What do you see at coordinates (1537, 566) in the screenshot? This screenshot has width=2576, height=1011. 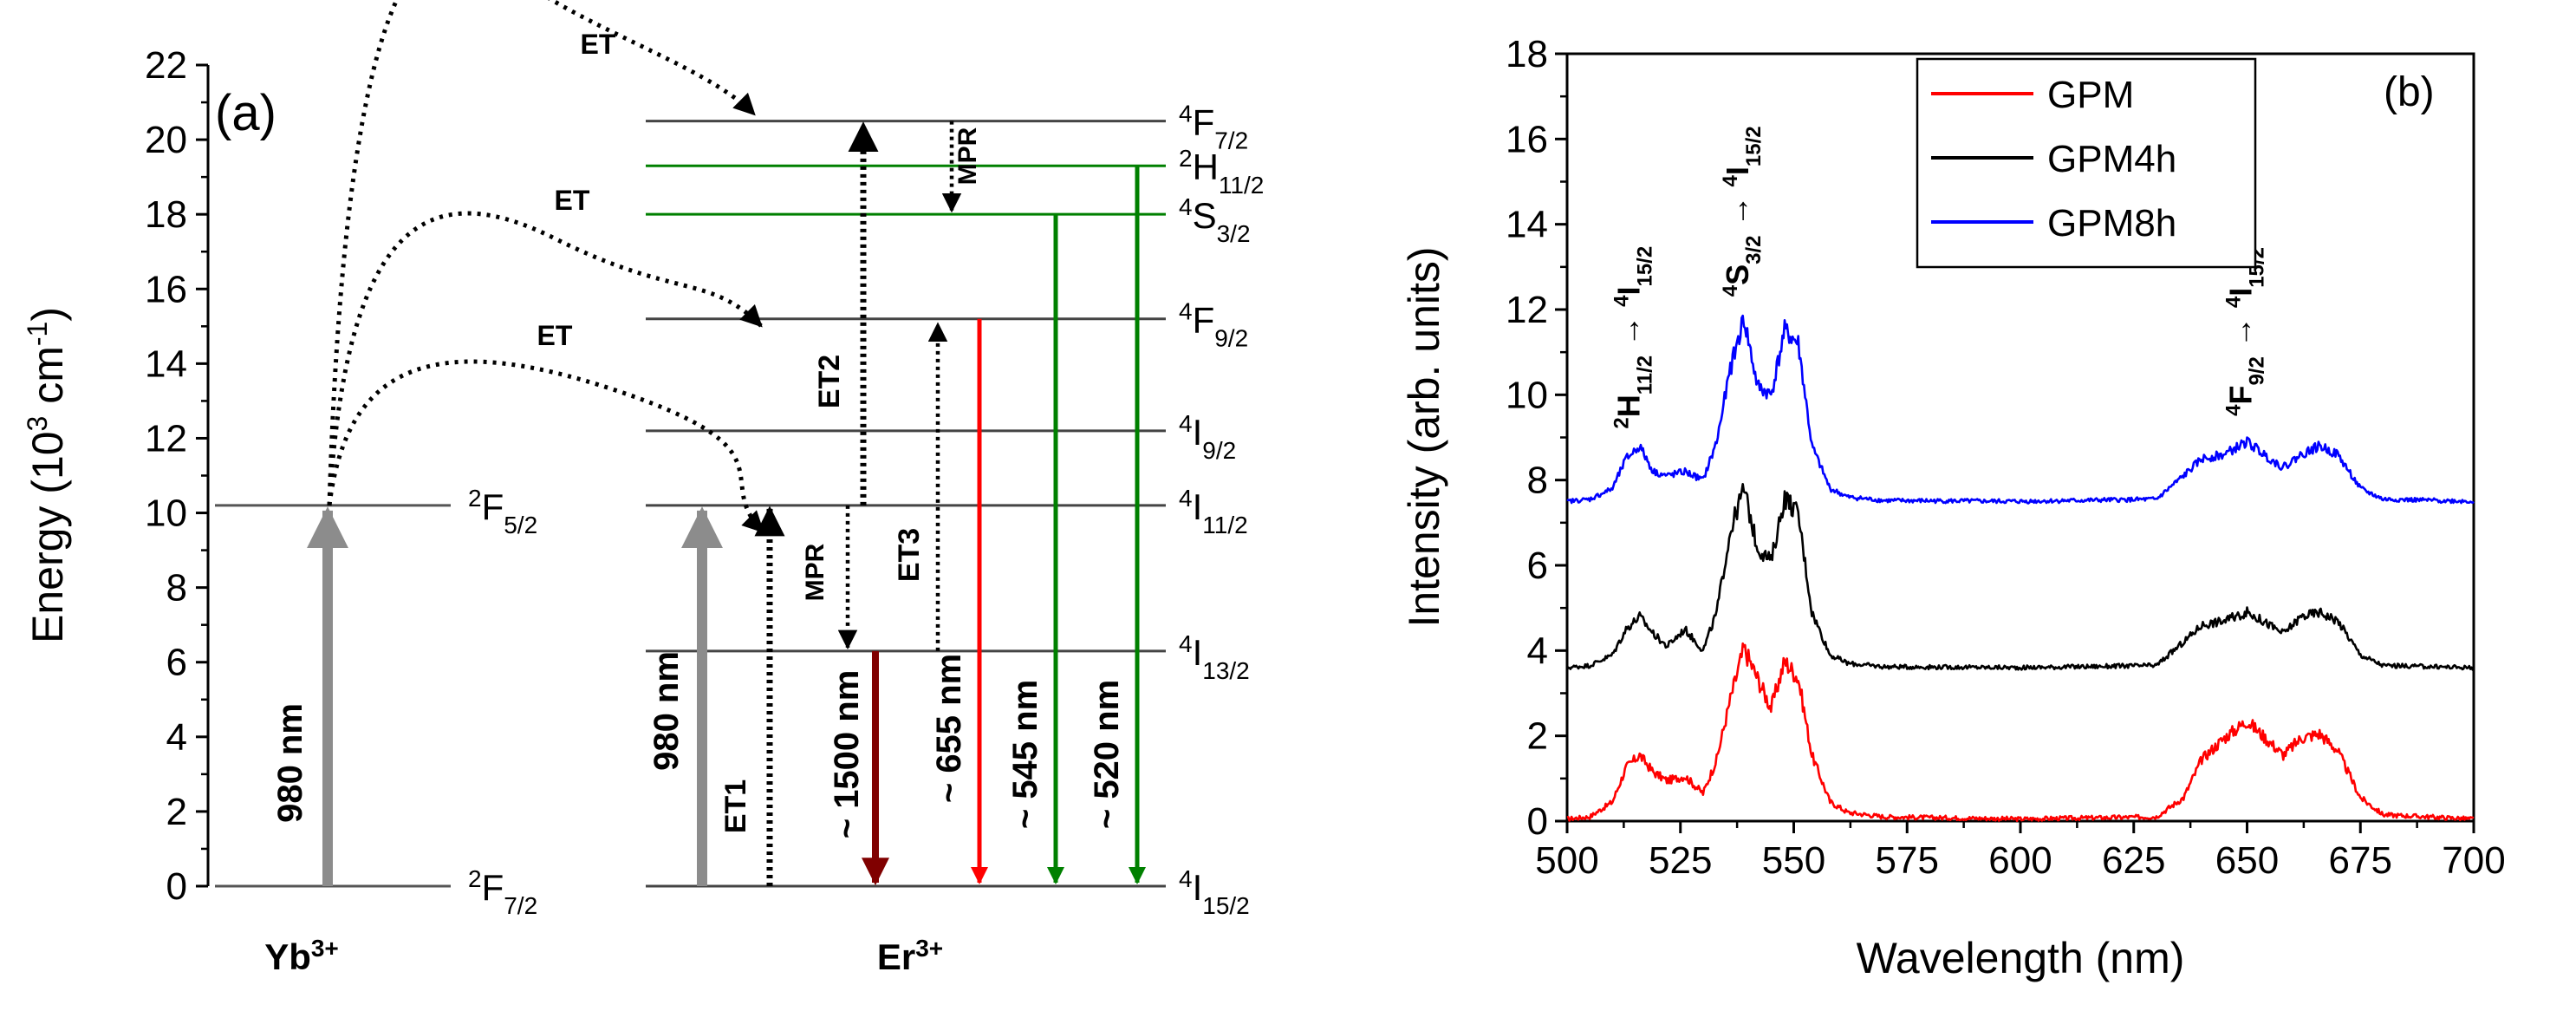 I see `y-tick-label: 6` at bounding box center [1537, 566].